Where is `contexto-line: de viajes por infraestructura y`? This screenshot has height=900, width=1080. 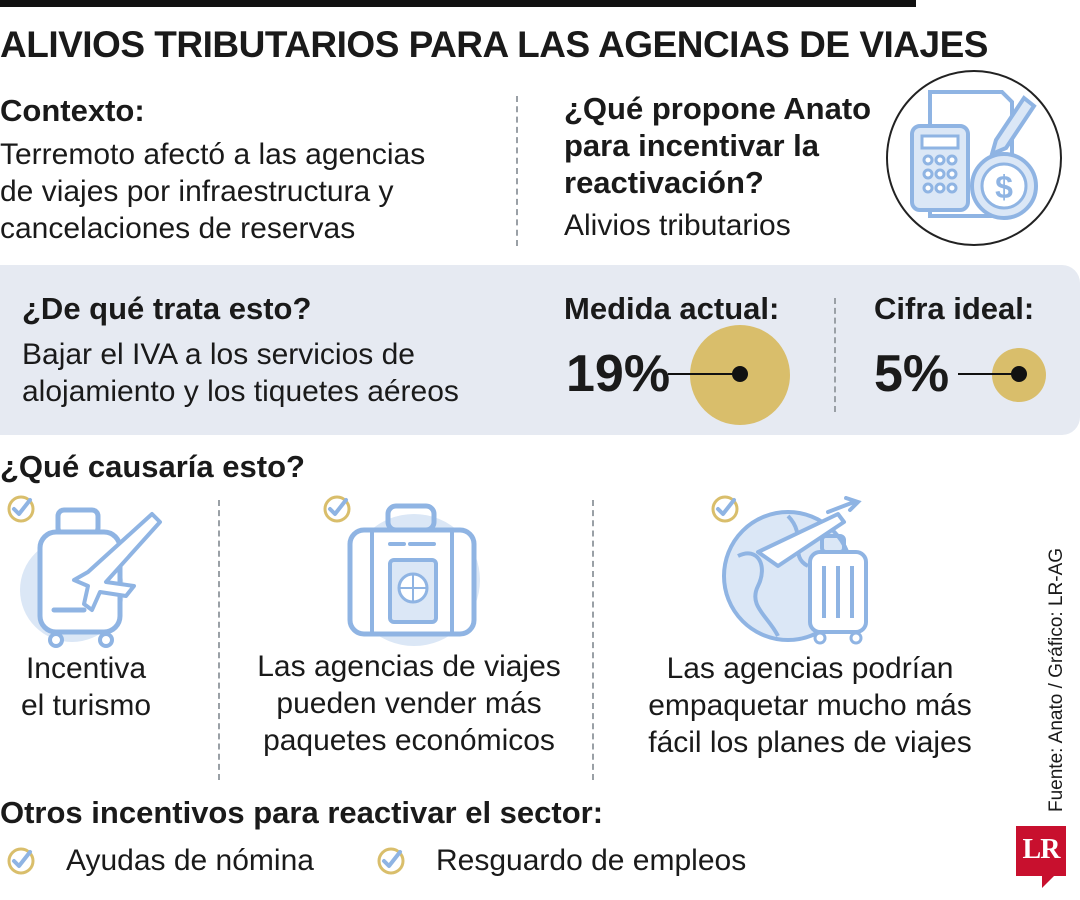 contexto-line: de viajes por infraestructura y is located at coordinates (197, 191).